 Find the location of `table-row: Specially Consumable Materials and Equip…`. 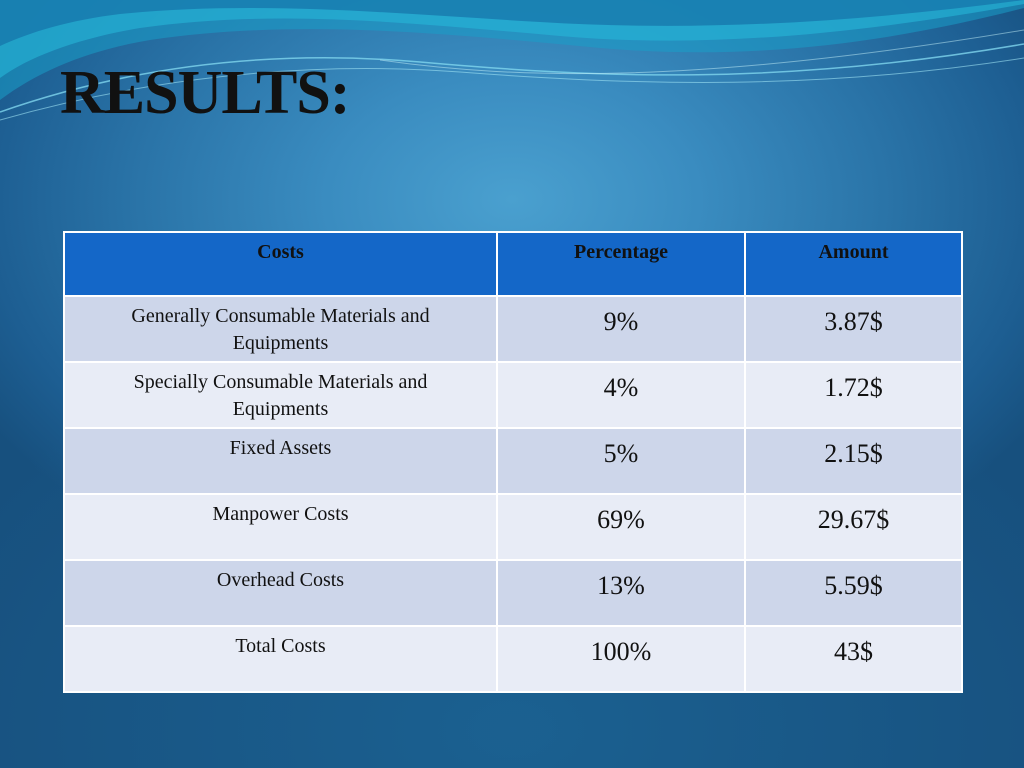

table-row: Specially Consumable Materials and Equip… is located at coordinates (513, 395).